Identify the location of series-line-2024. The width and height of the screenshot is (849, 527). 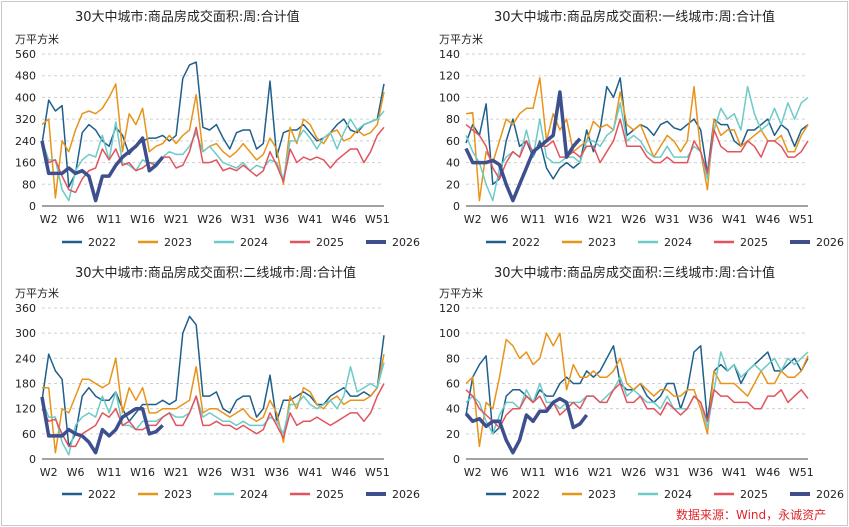
(213, 409).